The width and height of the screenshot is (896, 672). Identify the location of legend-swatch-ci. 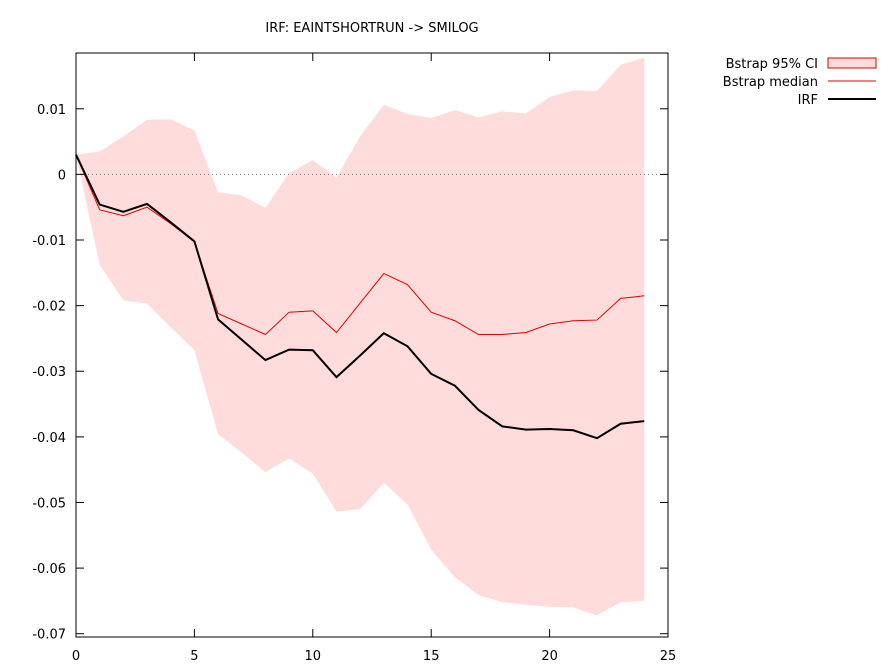
(852, 63).